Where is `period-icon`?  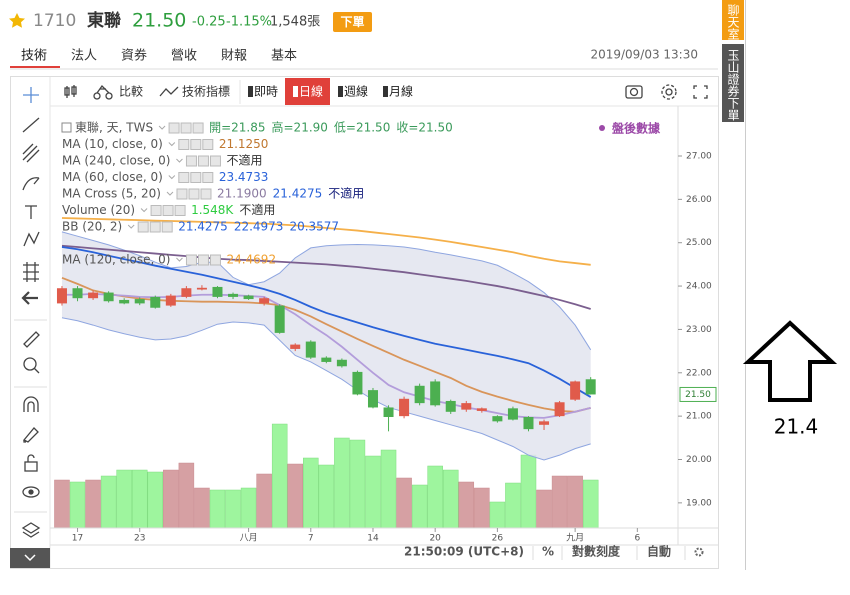
period-icon is located at coordinates (340, 91).